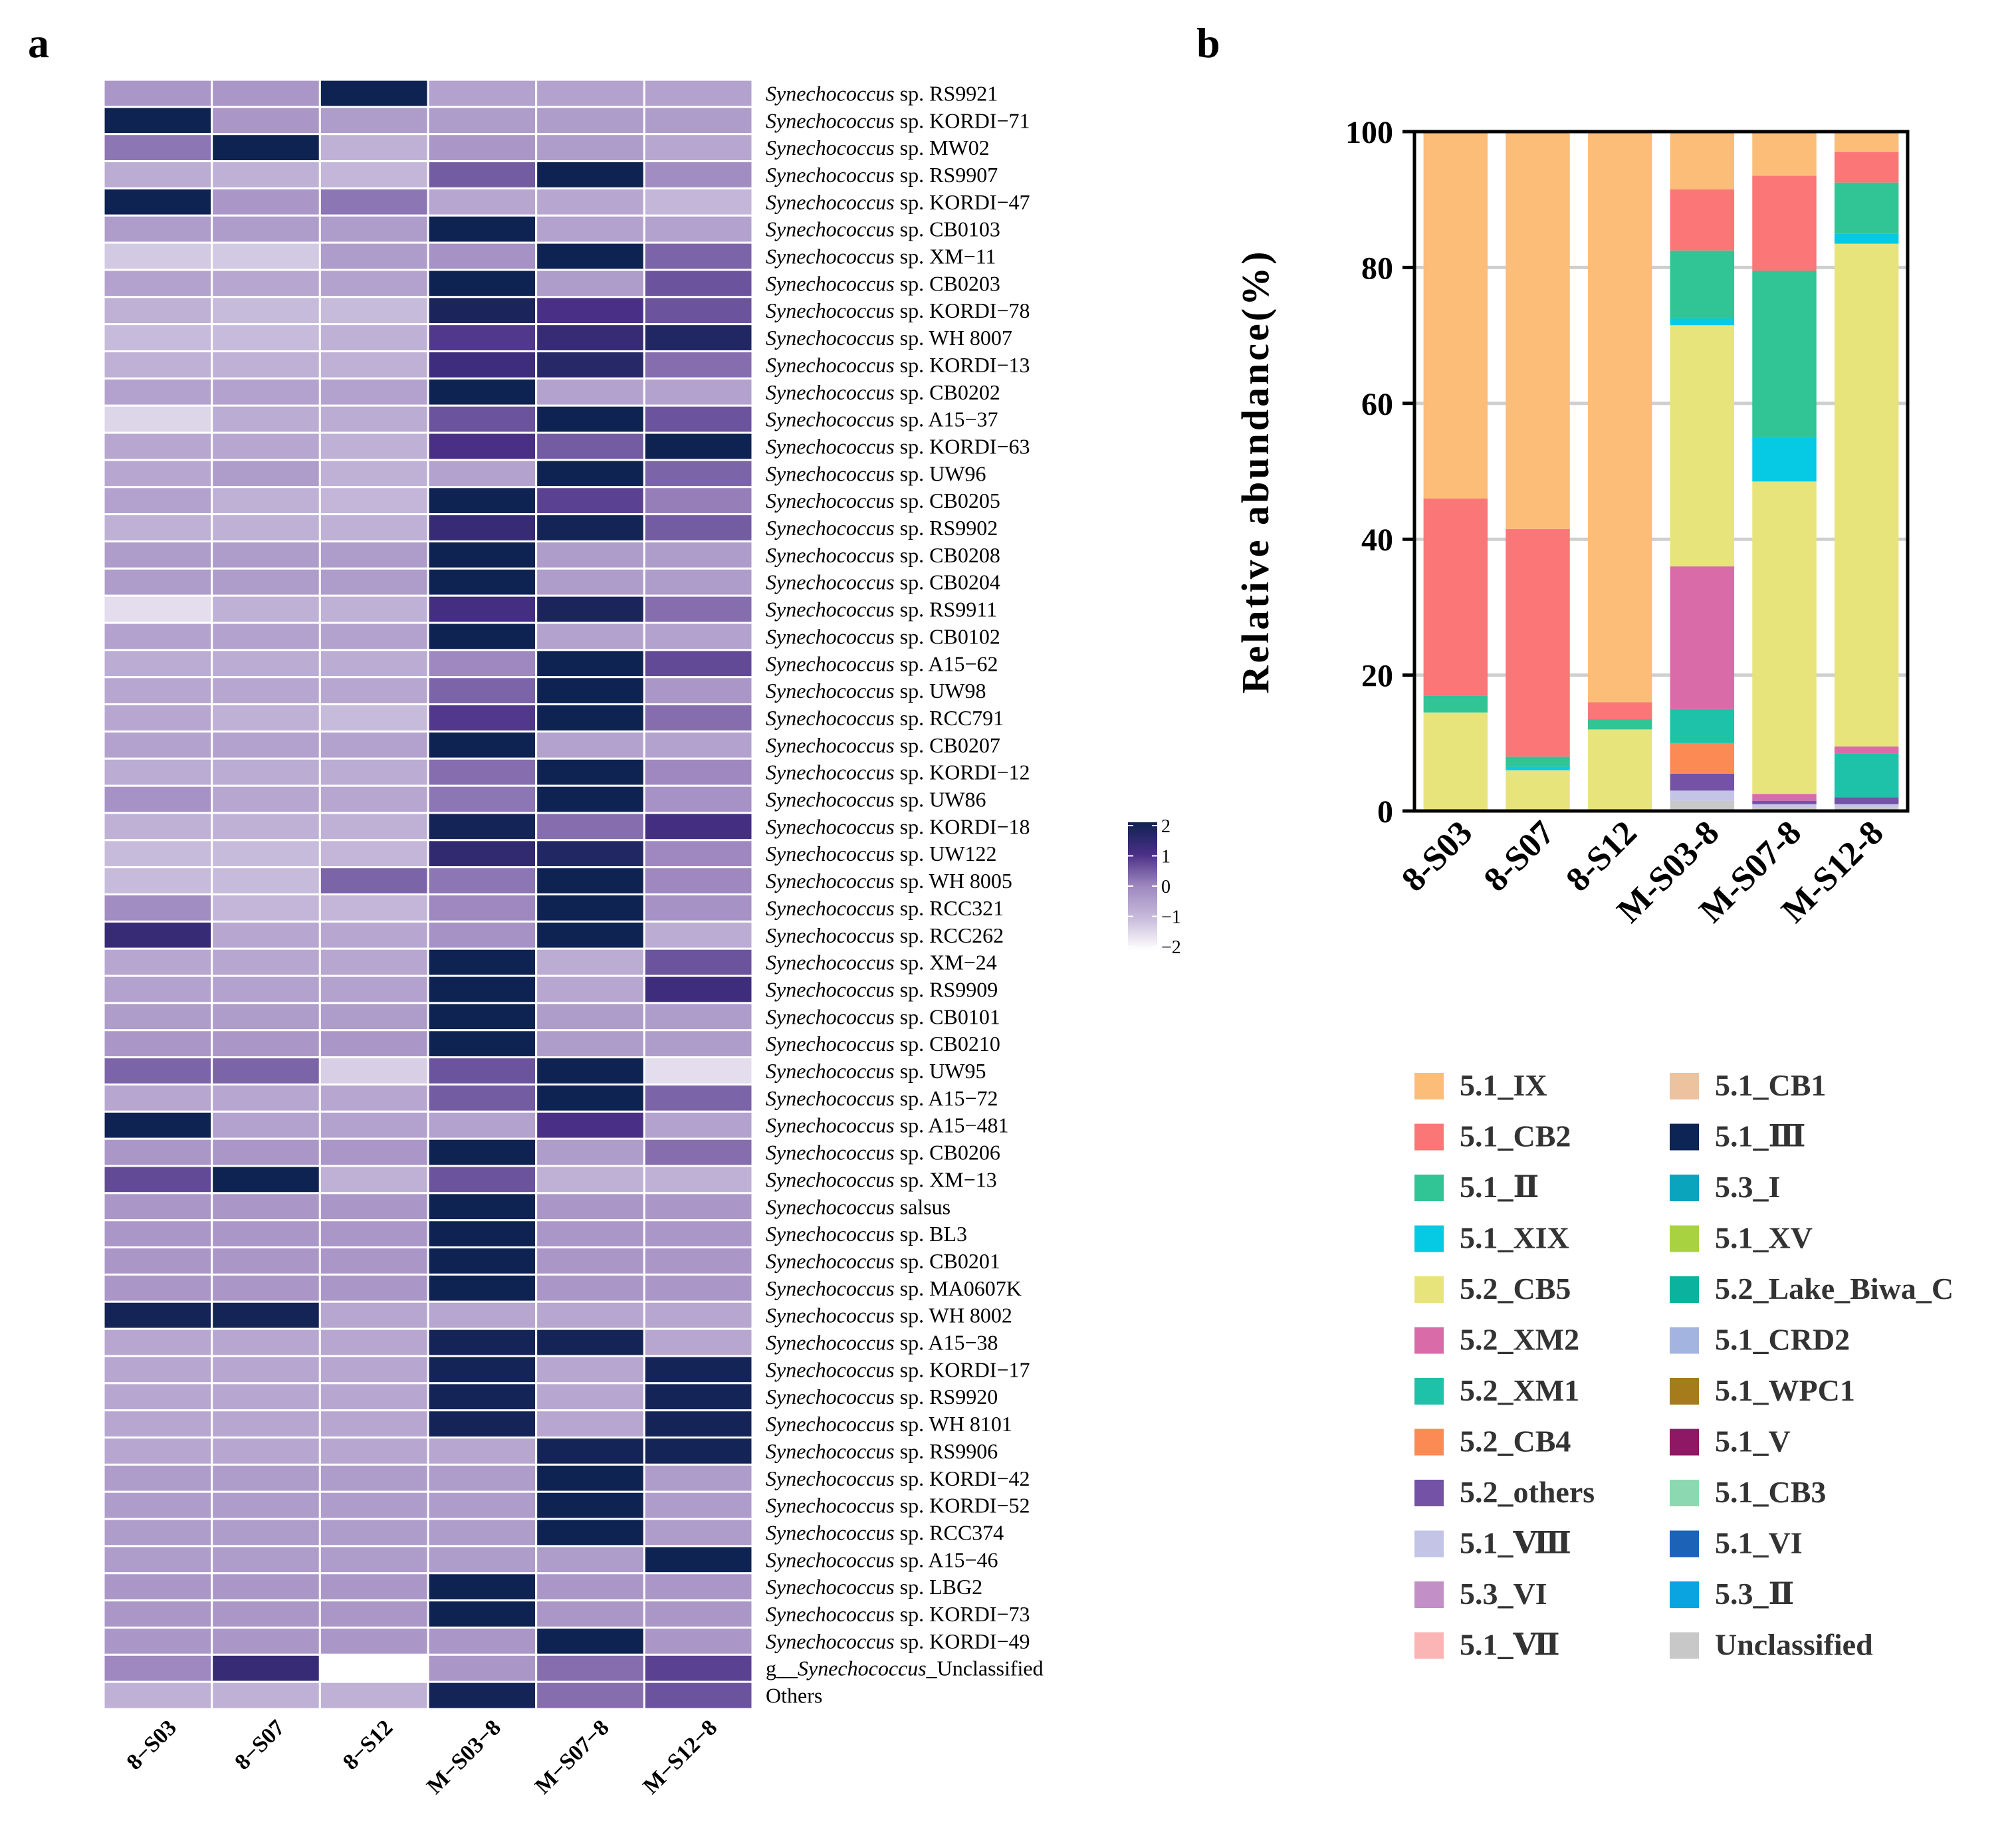 The height and width of the screenshot is (1840, 2016). I want to click on heatmap-row-label: Synechococcus sp. KORDI−42, so click(898, 1478).